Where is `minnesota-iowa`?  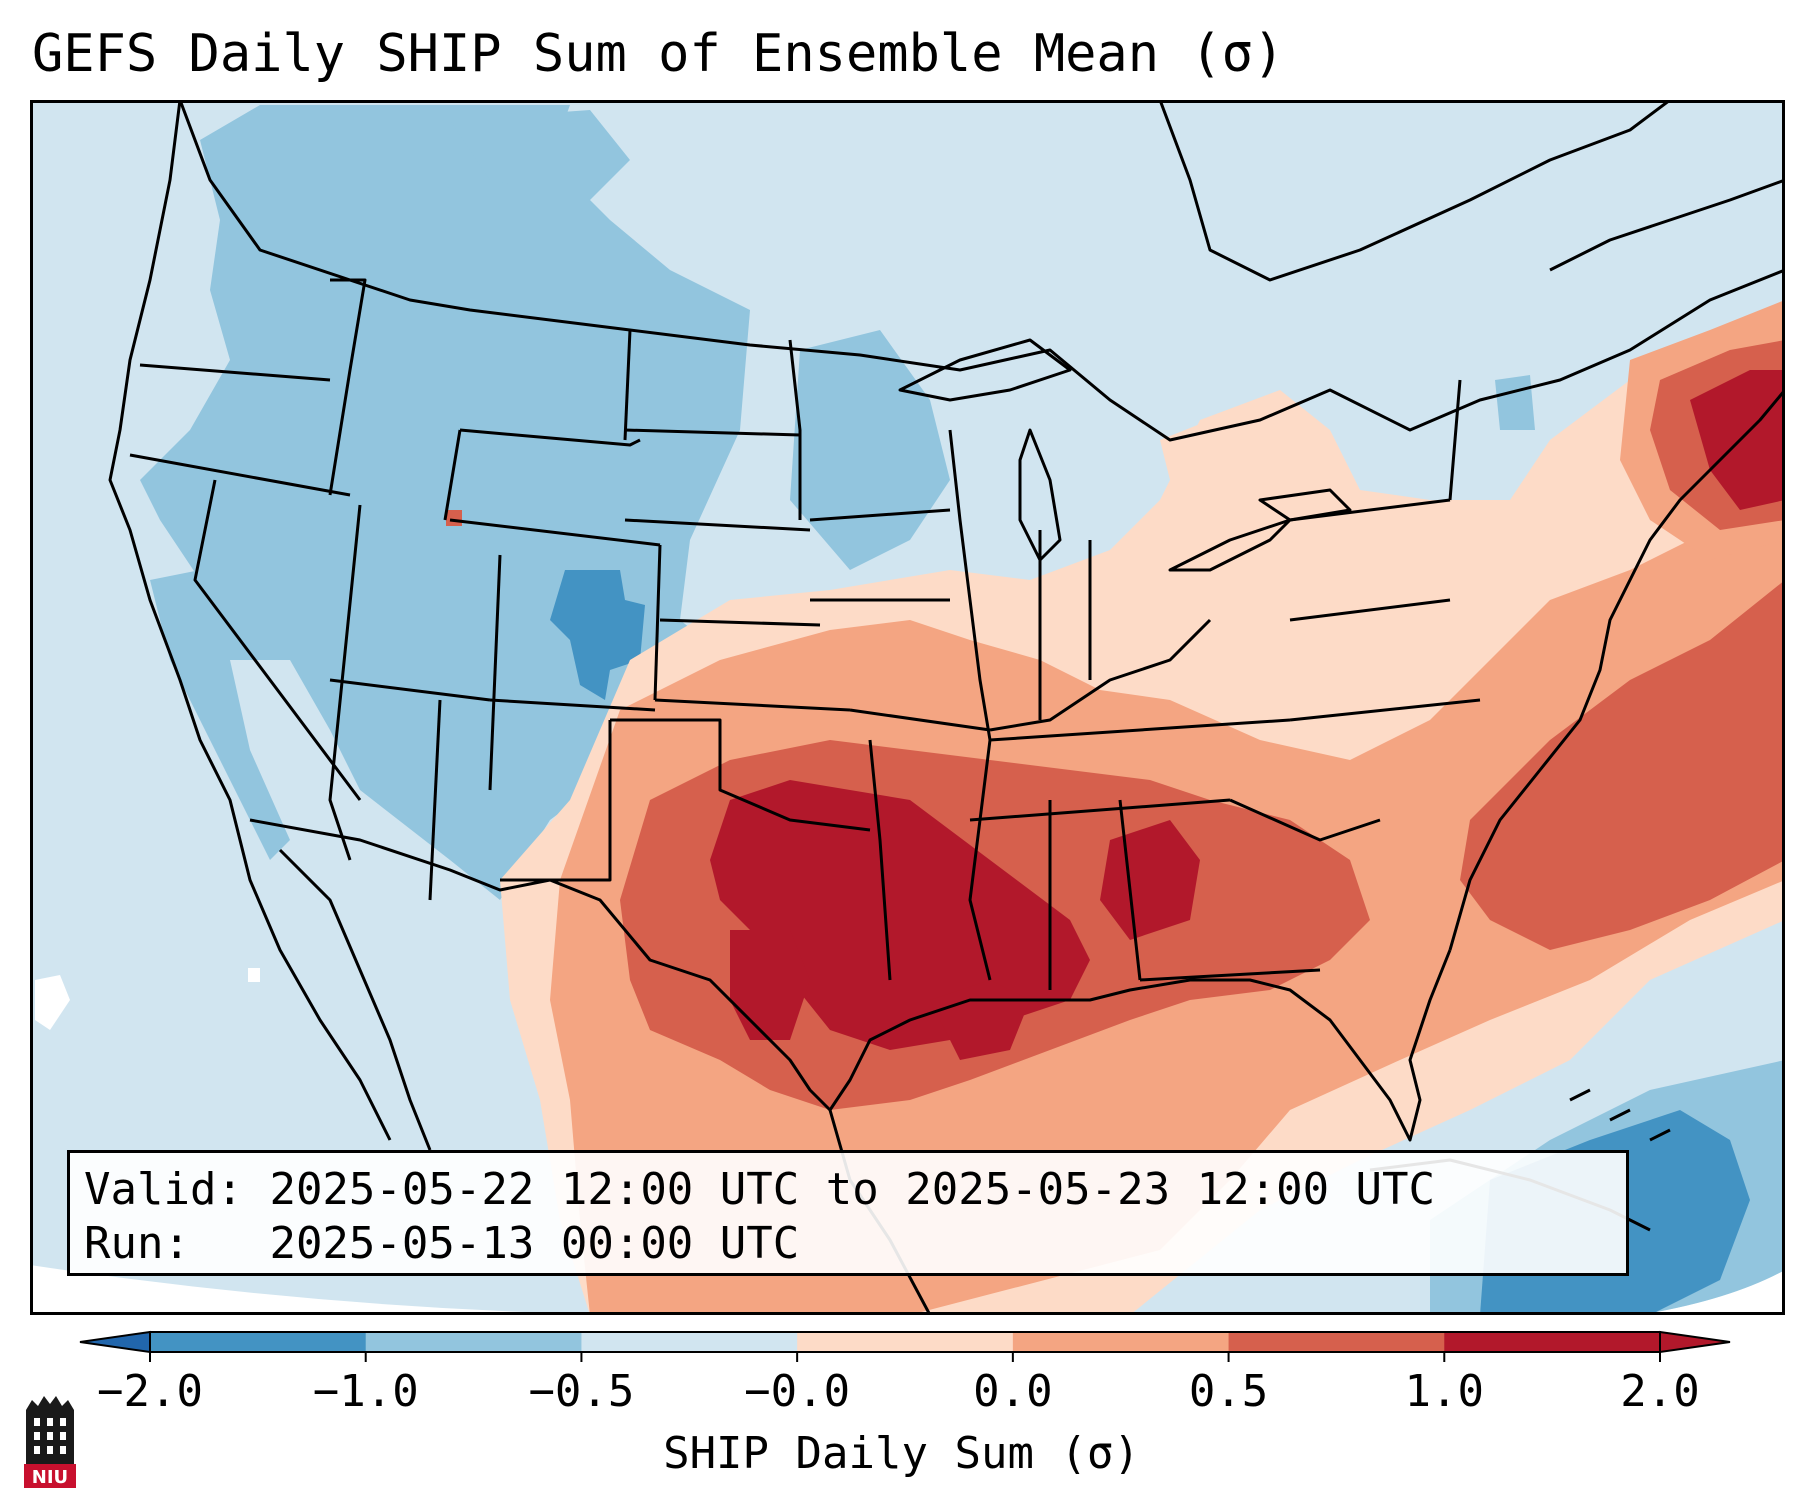
minnesota-iowa is located at coordinates (880, 515).